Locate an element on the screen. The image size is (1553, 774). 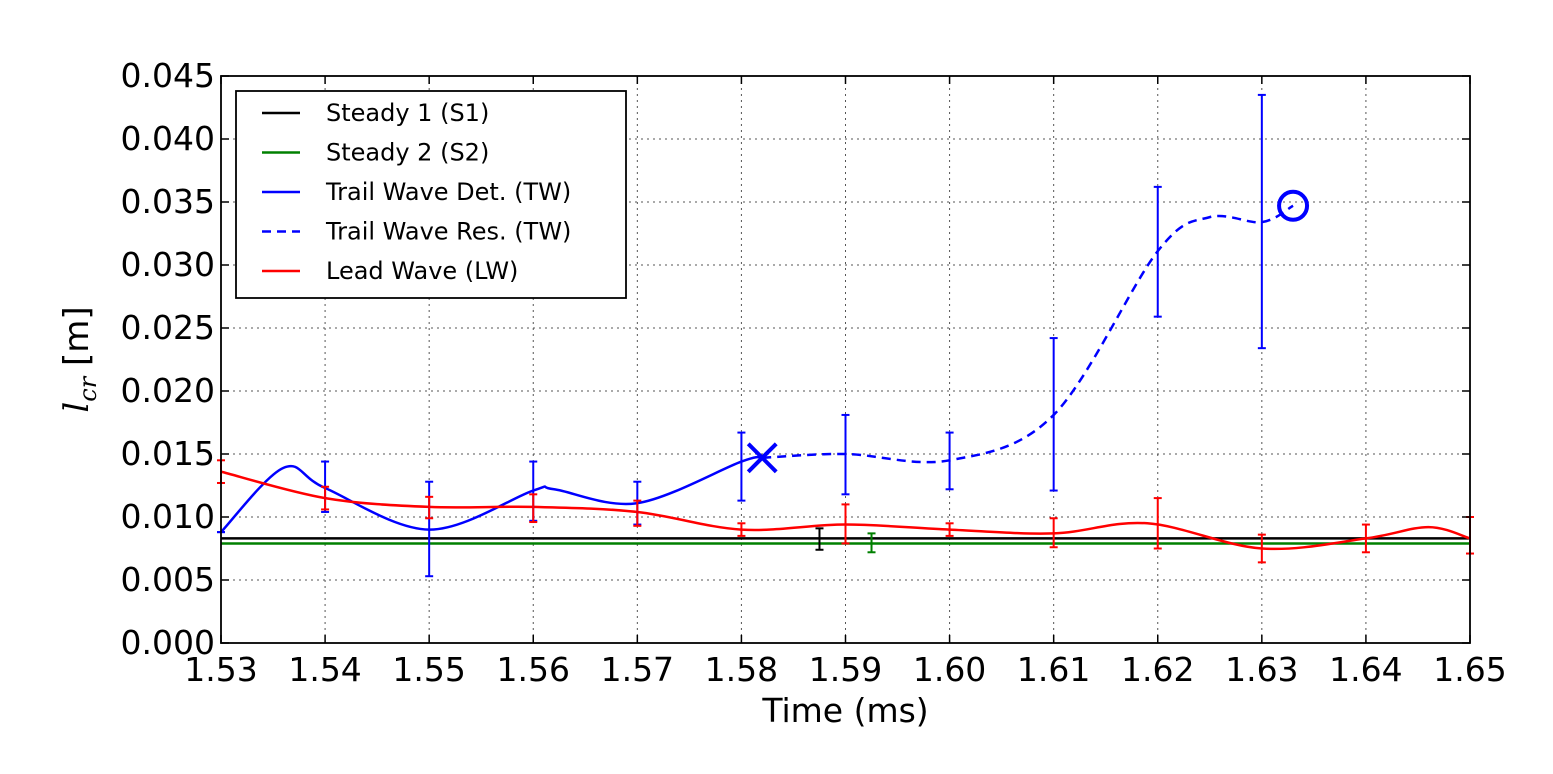
x-tick-label: 1.57 is located at coordinates (637, 669).